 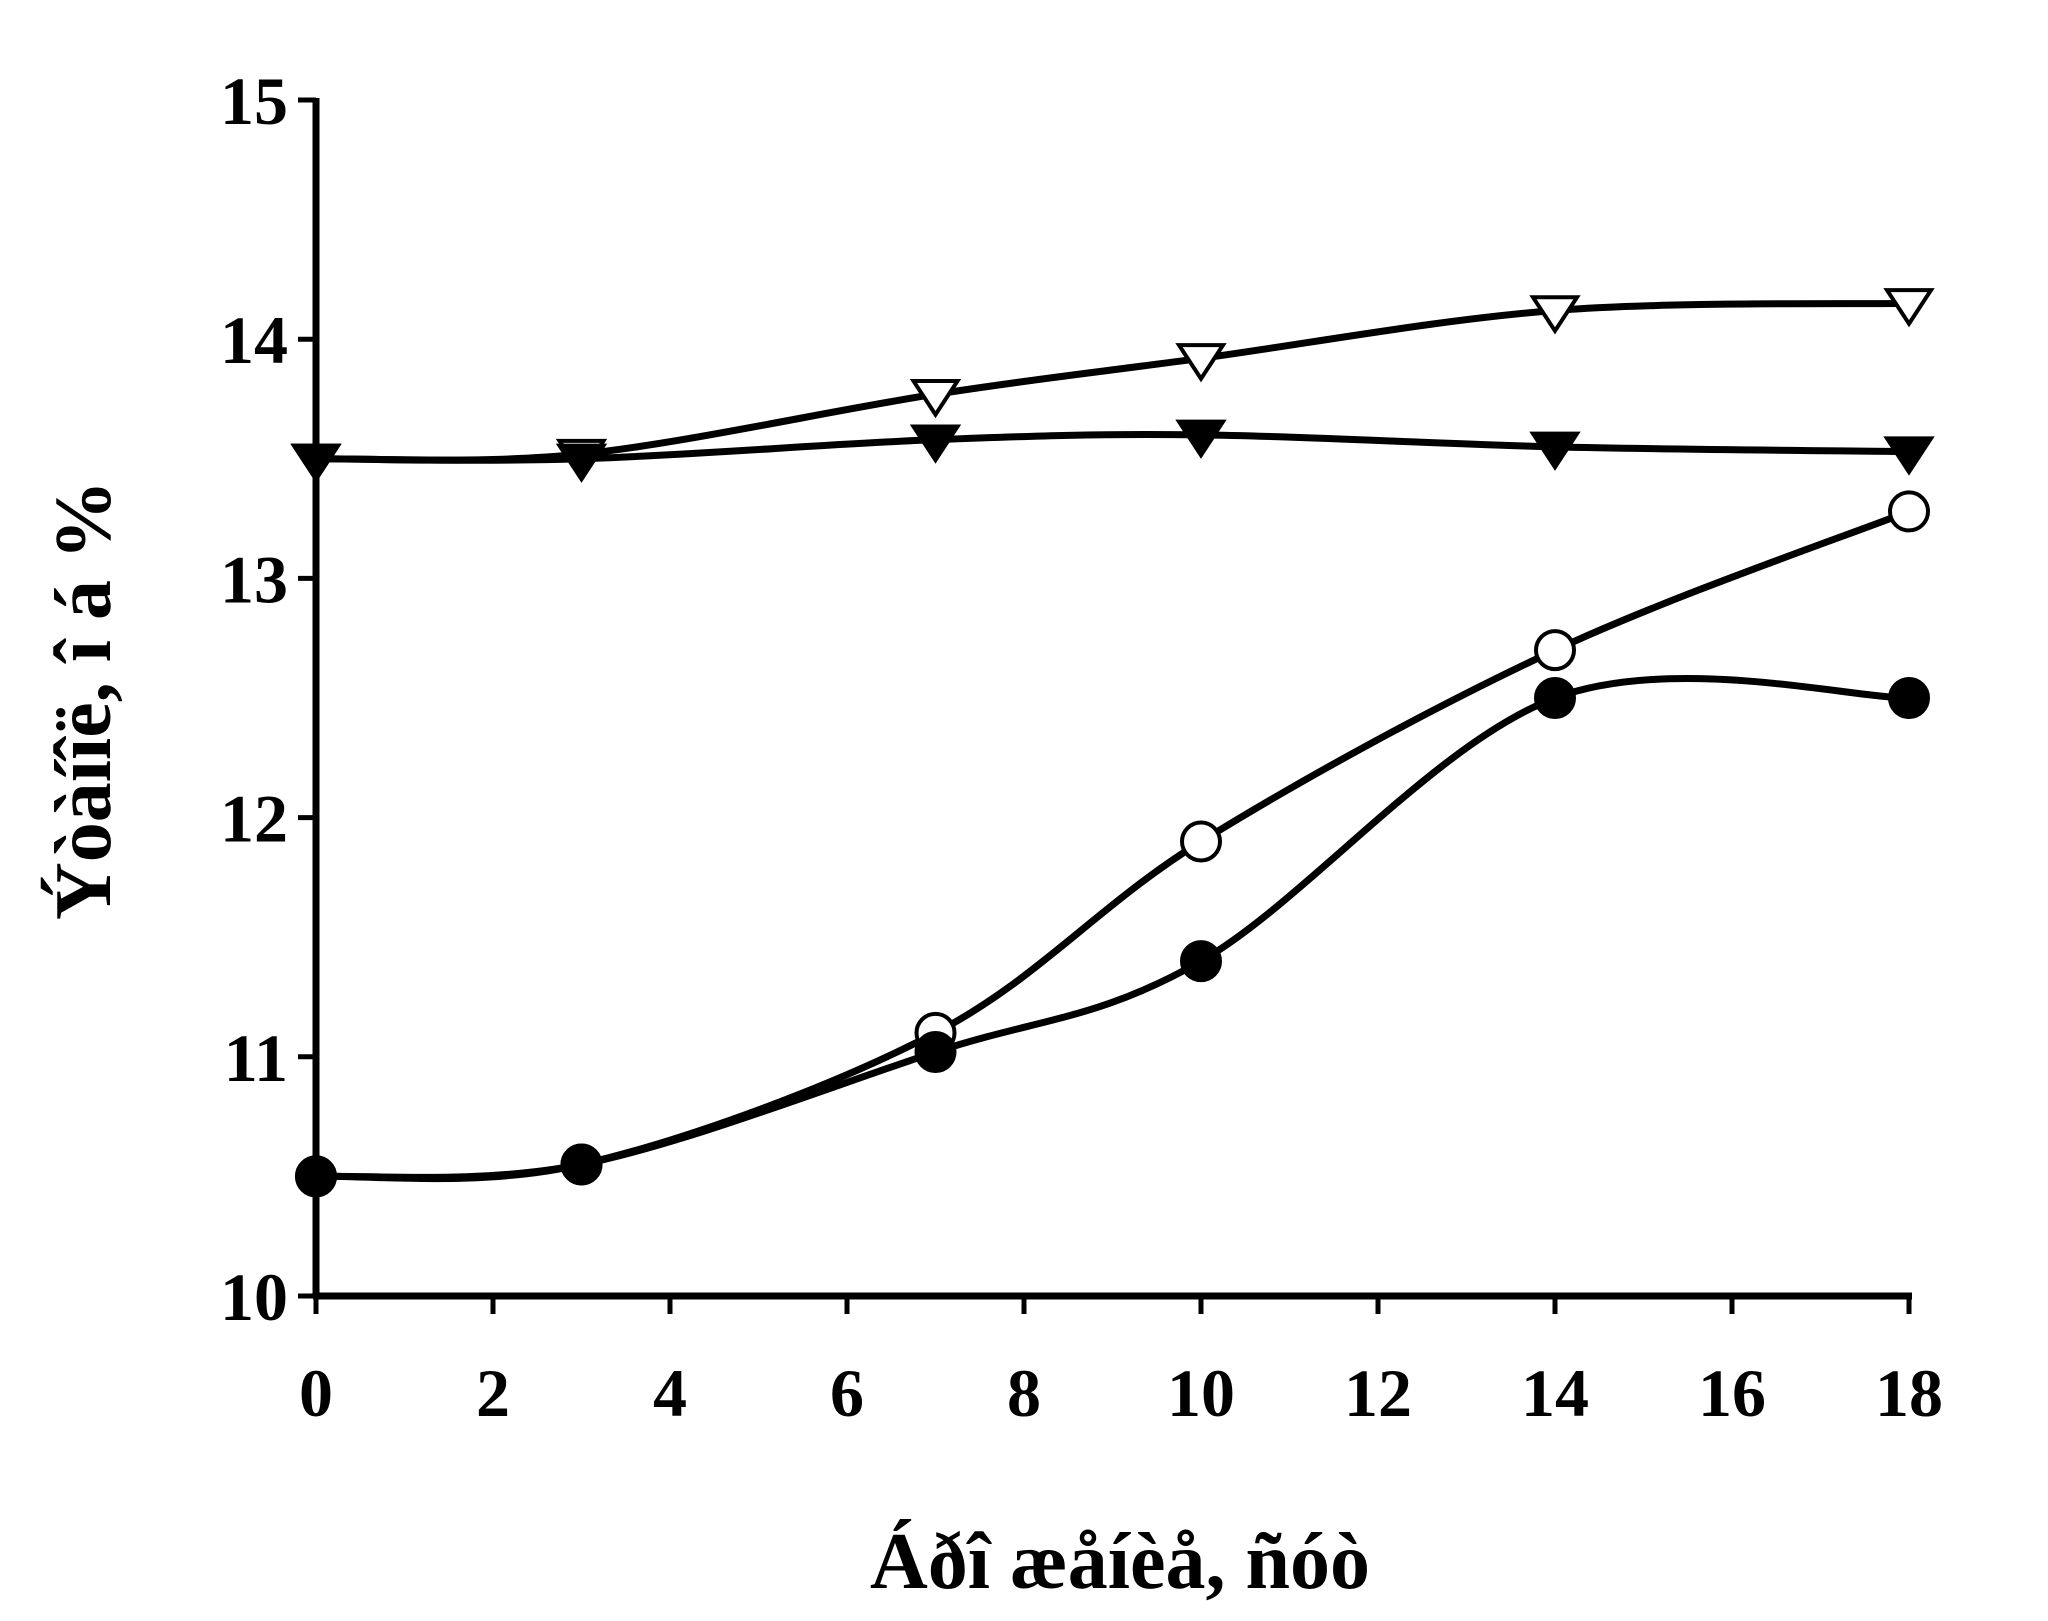 What do you see at coordinates (493, 1393) in the screenshot?
I see `x-tick-label: 2` at bounding box center [493, 1393].